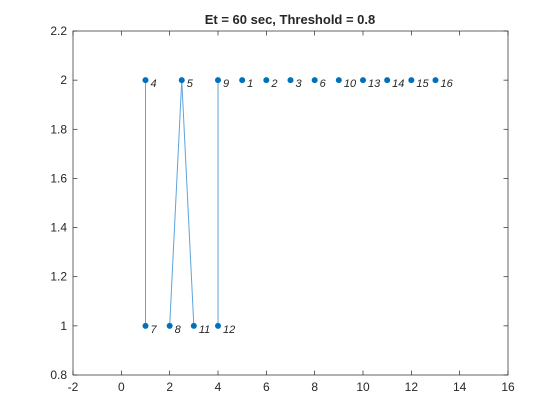  What do you see at coordinates (58, 31) in the screenshot?
I see `y-tick-label: 2.2` at bounding box center [58, 31].